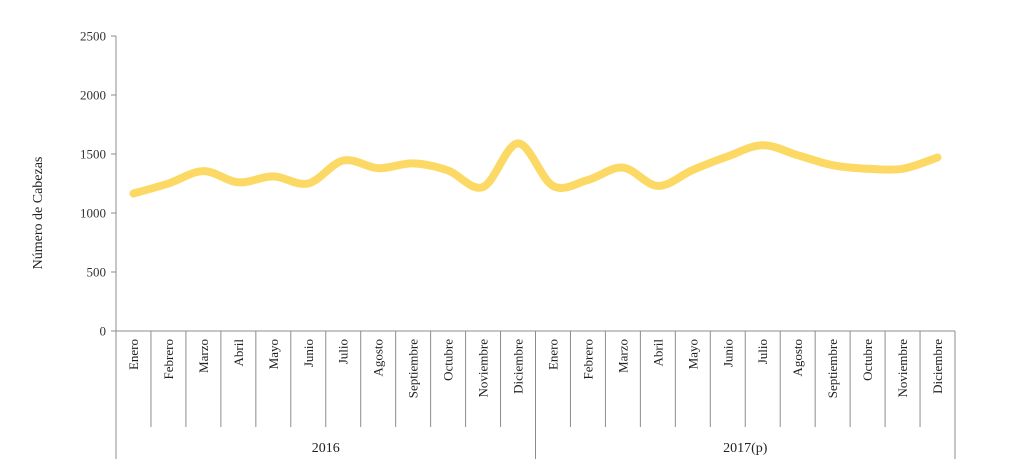  What do you see at coordinates (93, 36) in the screenshot?
I see `y-tick-label: 2500` at bounding box center [93, 36].